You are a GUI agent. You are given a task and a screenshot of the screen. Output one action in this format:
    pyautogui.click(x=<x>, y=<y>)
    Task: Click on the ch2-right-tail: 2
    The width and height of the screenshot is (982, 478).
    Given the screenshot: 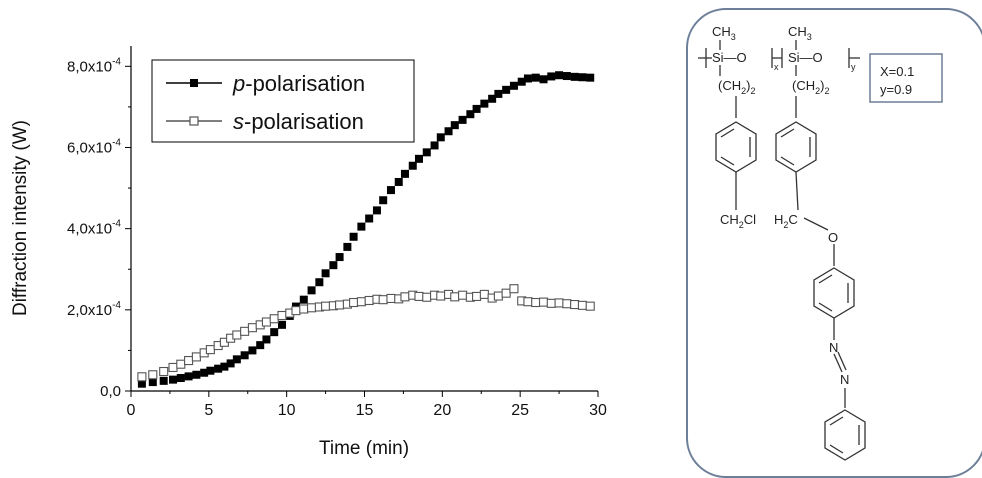 What is the action you would take?
    pyautogui.click(x=826, y=91)
    